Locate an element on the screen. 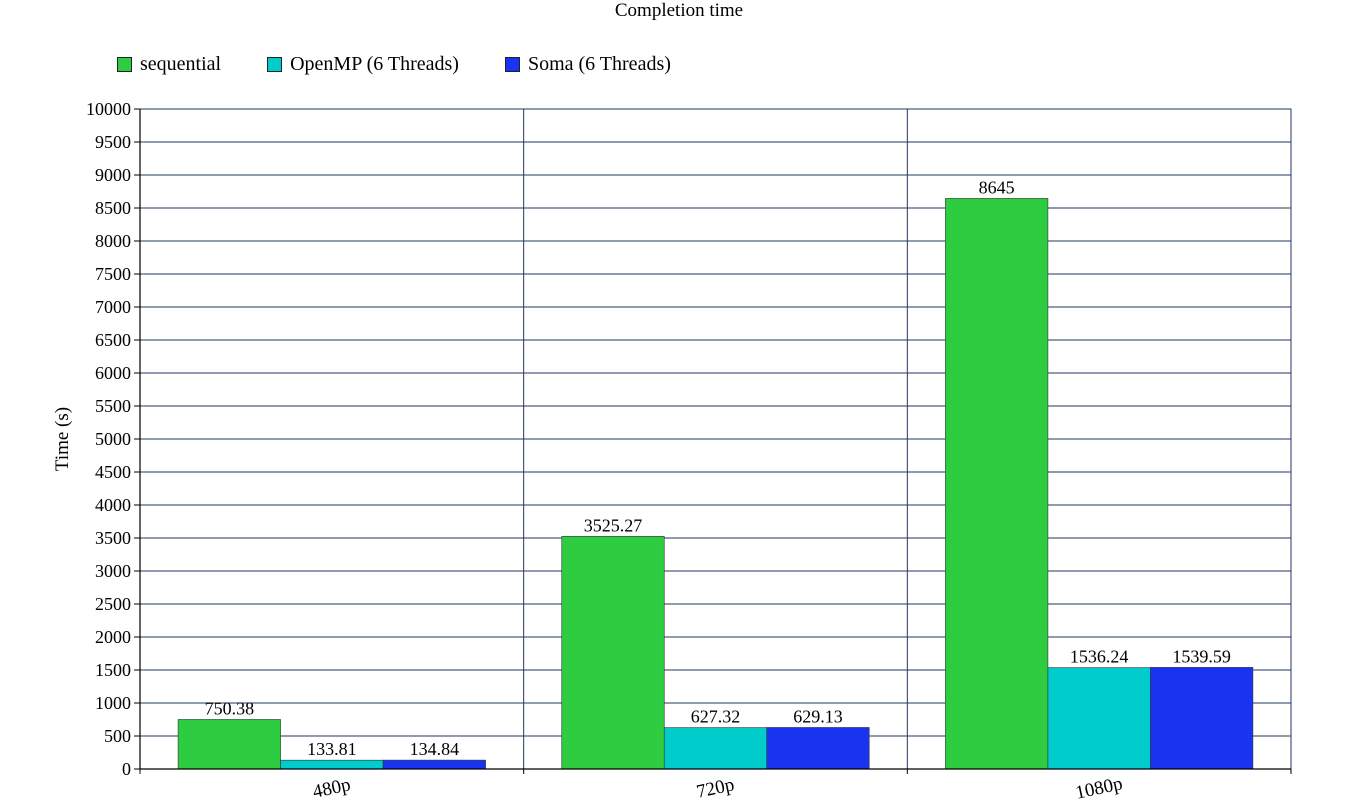 This screenshot has height=808, width=1358. y-tick-label: 7500 is located at coordinates (113, 274).